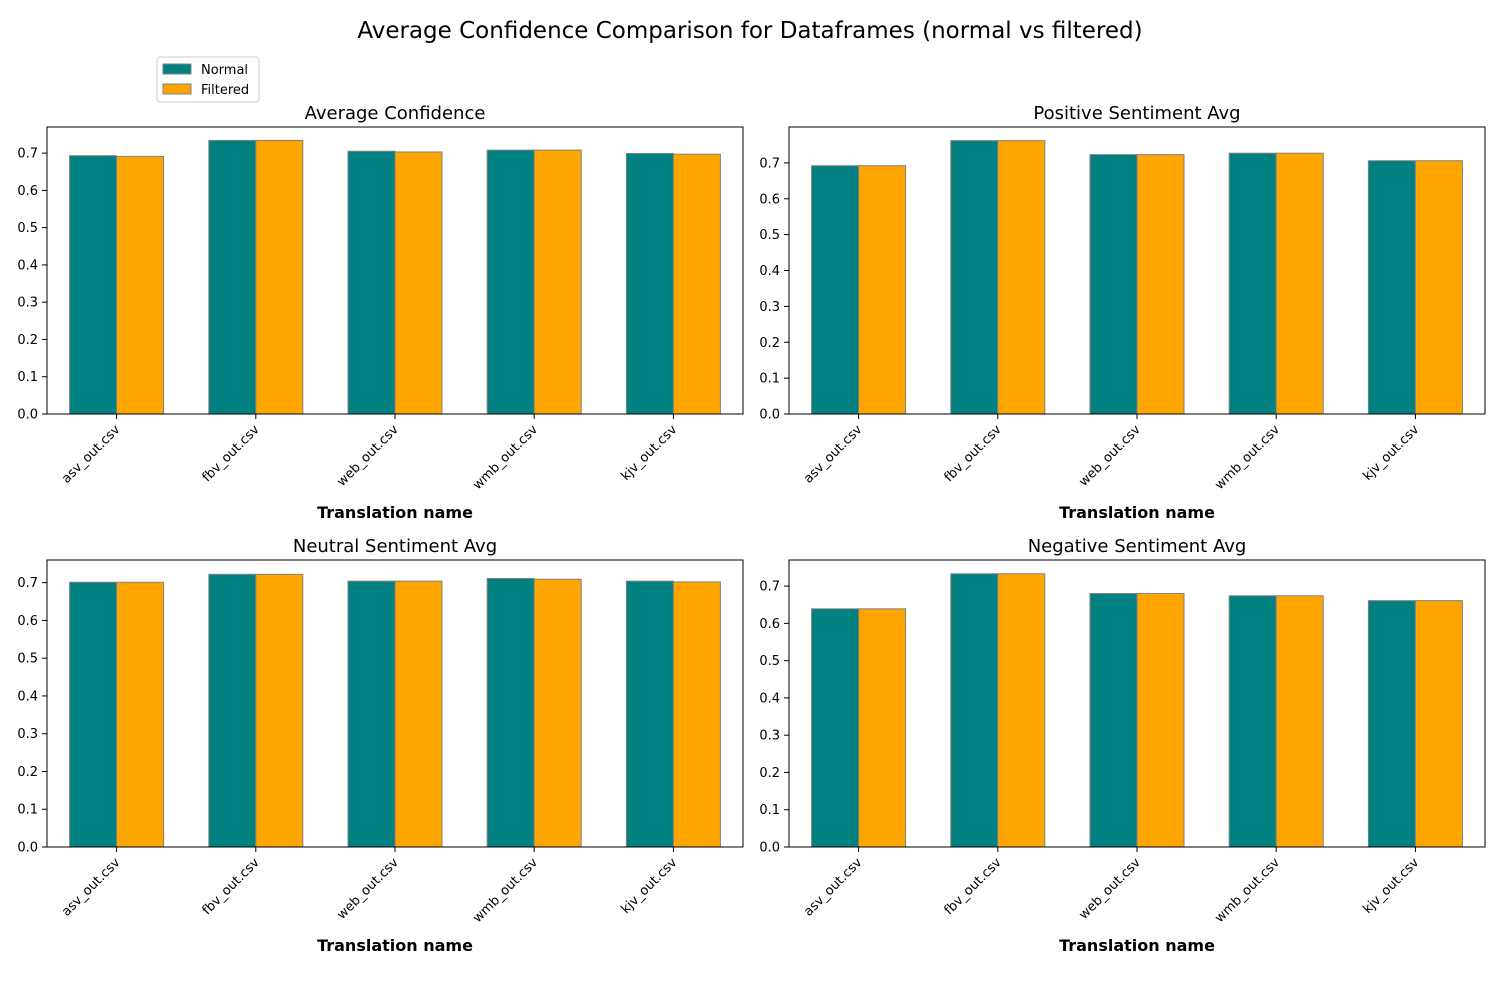  Describe the element at coordinates (395, 113) in the screenshot. I see `panel-title: Average Confidence` at that location.